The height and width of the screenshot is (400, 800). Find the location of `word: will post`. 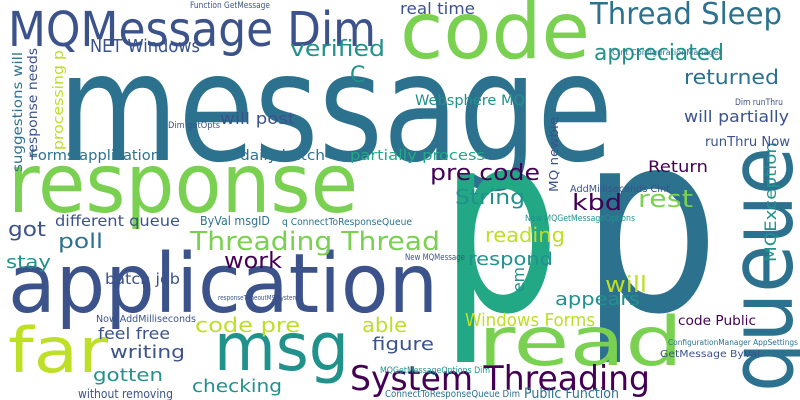

word: will post is located at coordinates (257, 118).